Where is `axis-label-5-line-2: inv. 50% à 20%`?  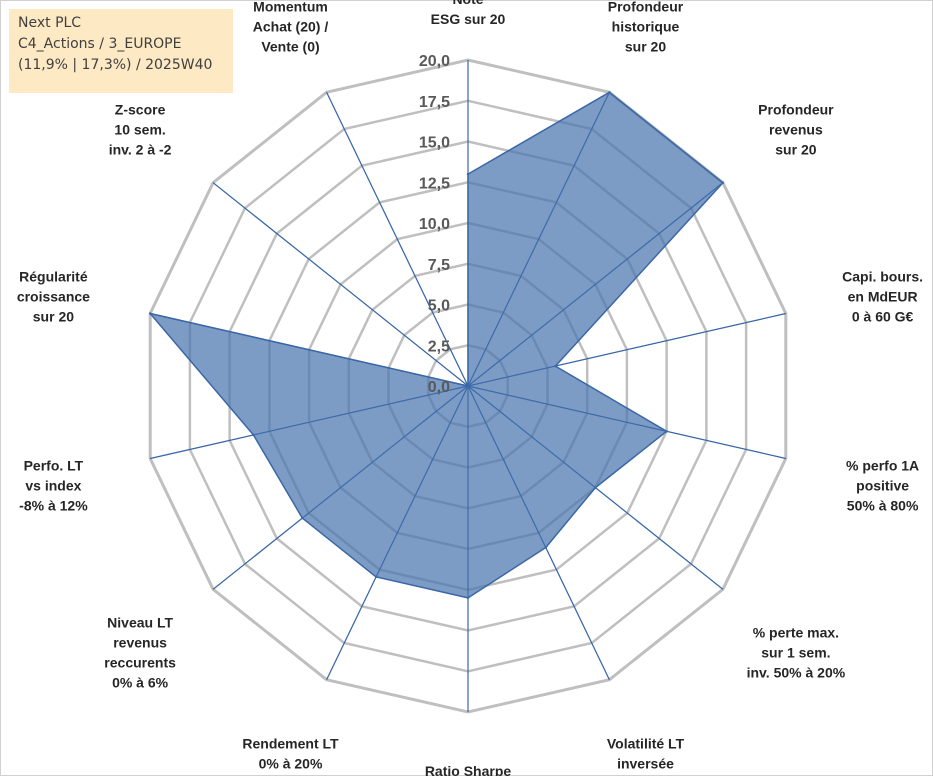 axis-label-5-line-2: inv. 50% à 20% is located at coordinates (796, 673).